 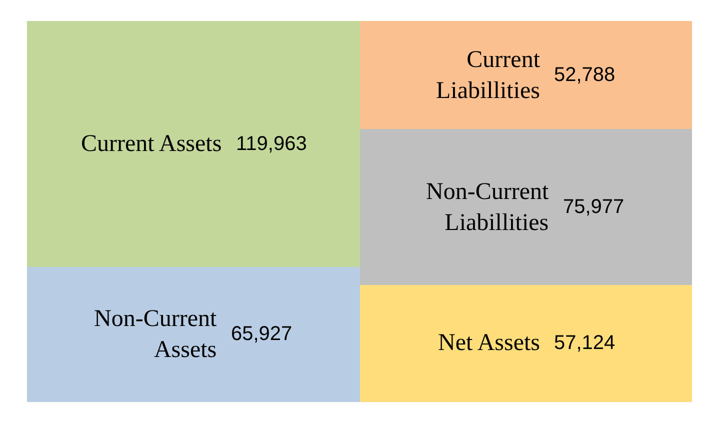 I want to click on series-label: Net Assets, so click(x=489, y=343).